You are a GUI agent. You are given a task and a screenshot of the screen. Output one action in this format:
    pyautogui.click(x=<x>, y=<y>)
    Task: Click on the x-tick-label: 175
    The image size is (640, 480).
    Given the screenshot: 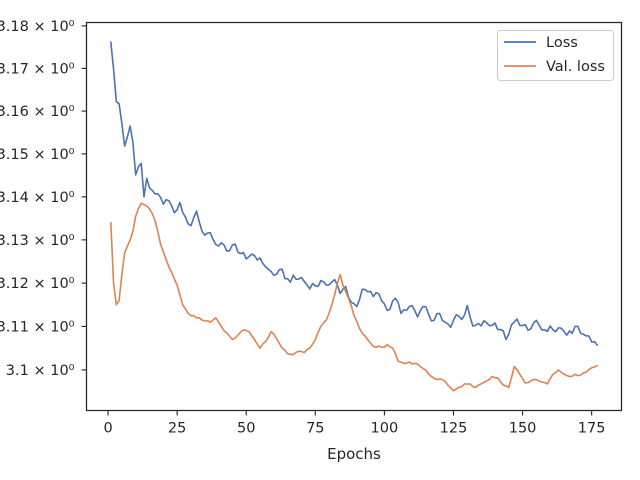 What is the action you would take?
    pyautogui.click(x=592, y=429)
    